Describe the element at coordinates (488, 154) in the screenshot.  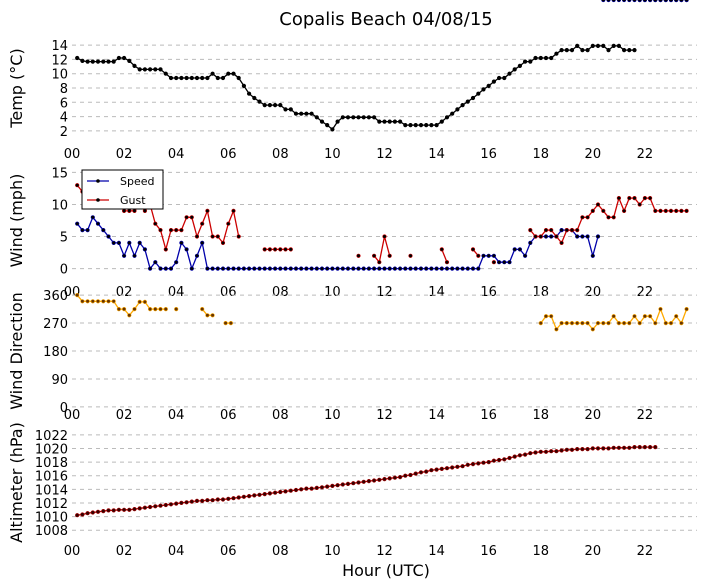
I see `temp-x-tick-label: 16` at that location.